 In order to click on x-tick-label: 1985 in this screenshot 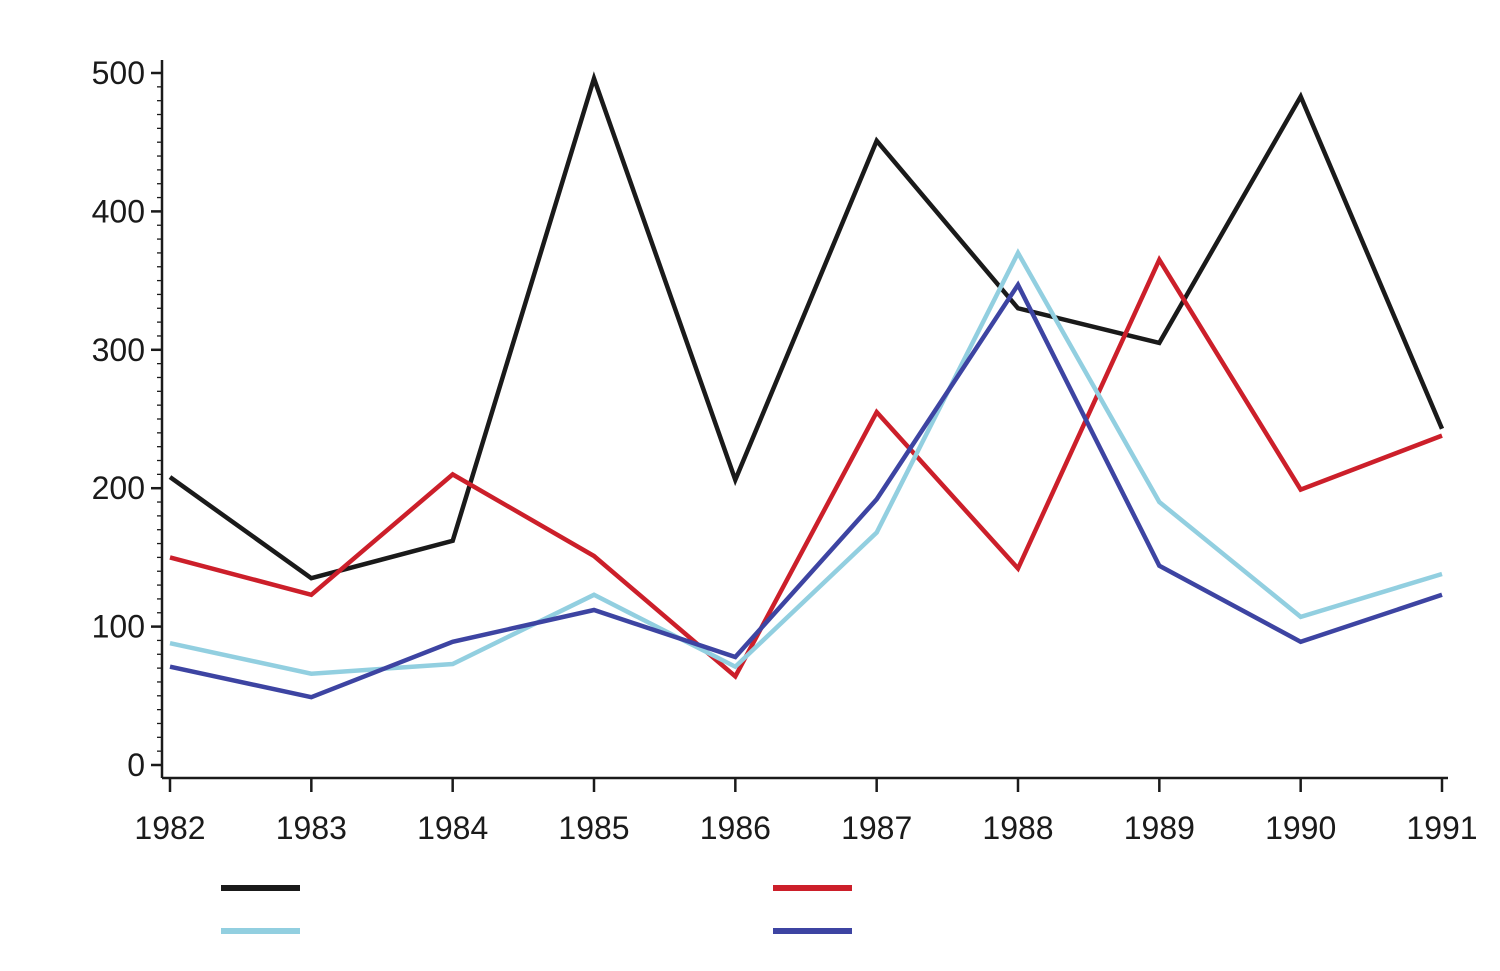, I will do `click(593, 828)`.